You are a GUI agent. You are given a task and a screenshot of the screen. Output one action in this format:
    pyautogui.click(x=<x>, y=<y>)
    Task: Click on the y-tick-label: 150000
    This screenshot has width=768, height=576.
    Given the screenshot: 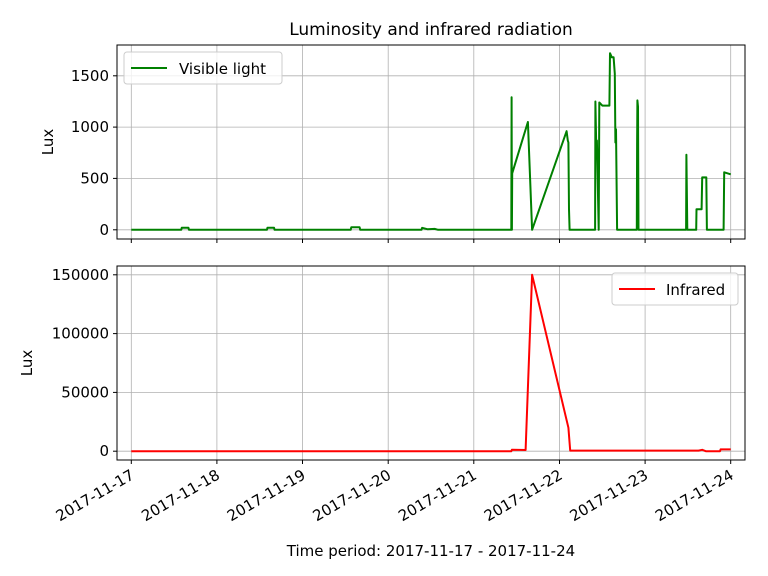 What is the action you would take?
    pyautogui.click(x=80, y=275)
    